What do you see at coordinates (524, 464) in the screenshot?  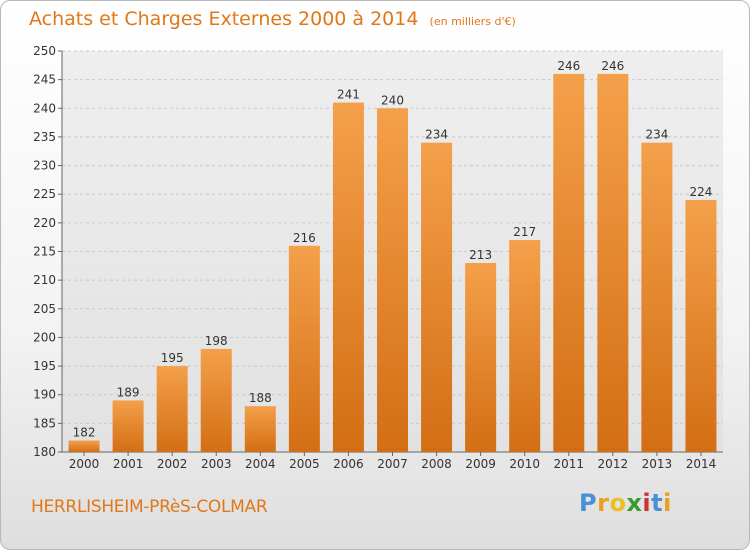 I see `x-tick-label: 2010` at bounding box center [524, 464].